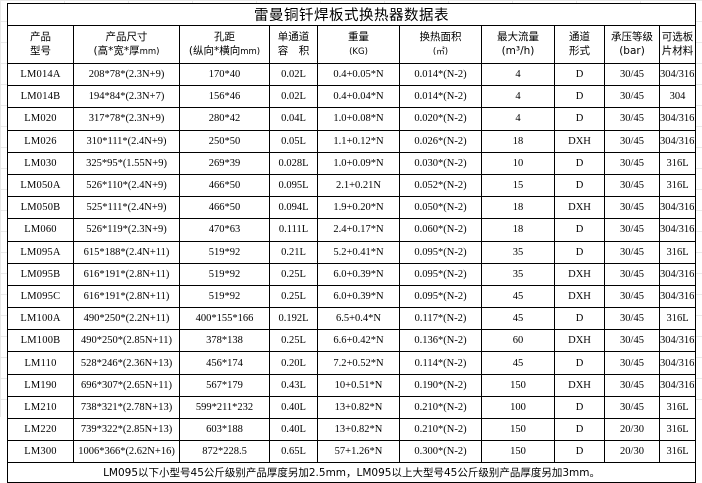 The image size is (702, 483). Describe the element at coordinates (293, 230) in the screenshot. I see `cell-volume: 0.111L` at that location.